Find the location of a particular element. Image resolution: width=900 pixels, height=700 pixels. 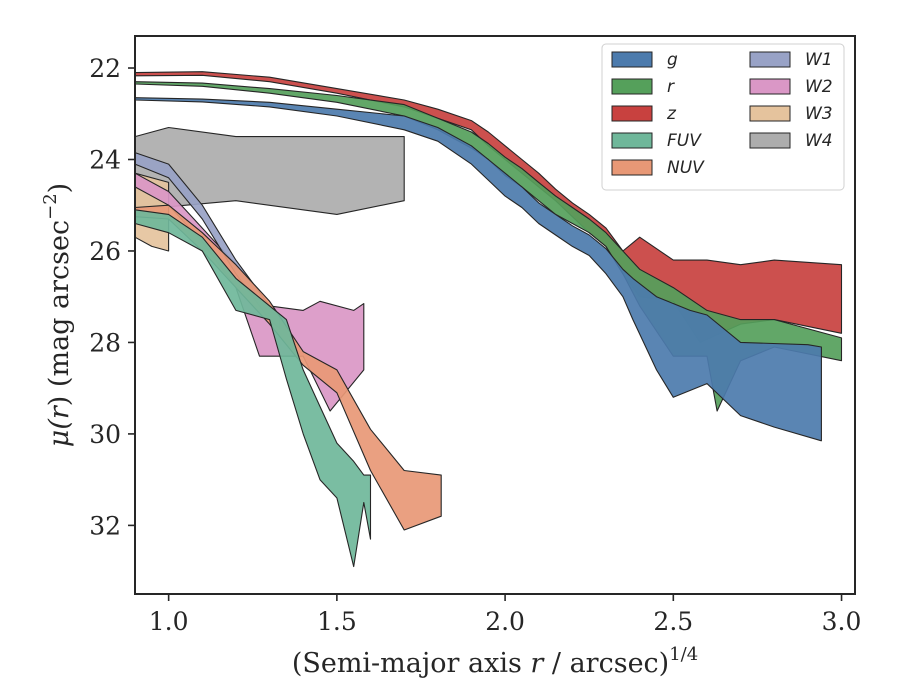

x-tick-label: 2.5 is located at coordinates (673, 621).